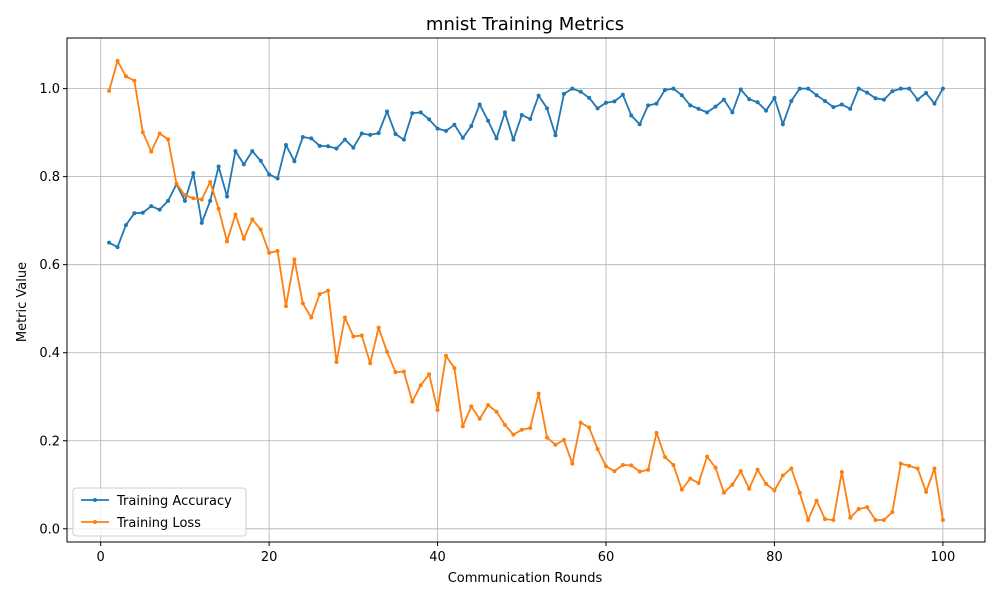  Describe the element at coordinates (942, 557) in the screenshot. I see `x-tick-label: 100` at that location.